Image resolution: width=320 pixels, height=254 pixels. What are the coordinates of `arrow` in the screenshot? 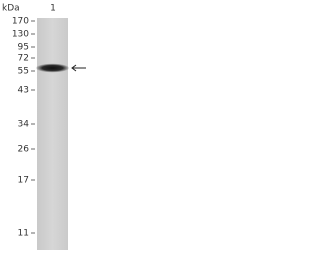 It's located at (78, 68).